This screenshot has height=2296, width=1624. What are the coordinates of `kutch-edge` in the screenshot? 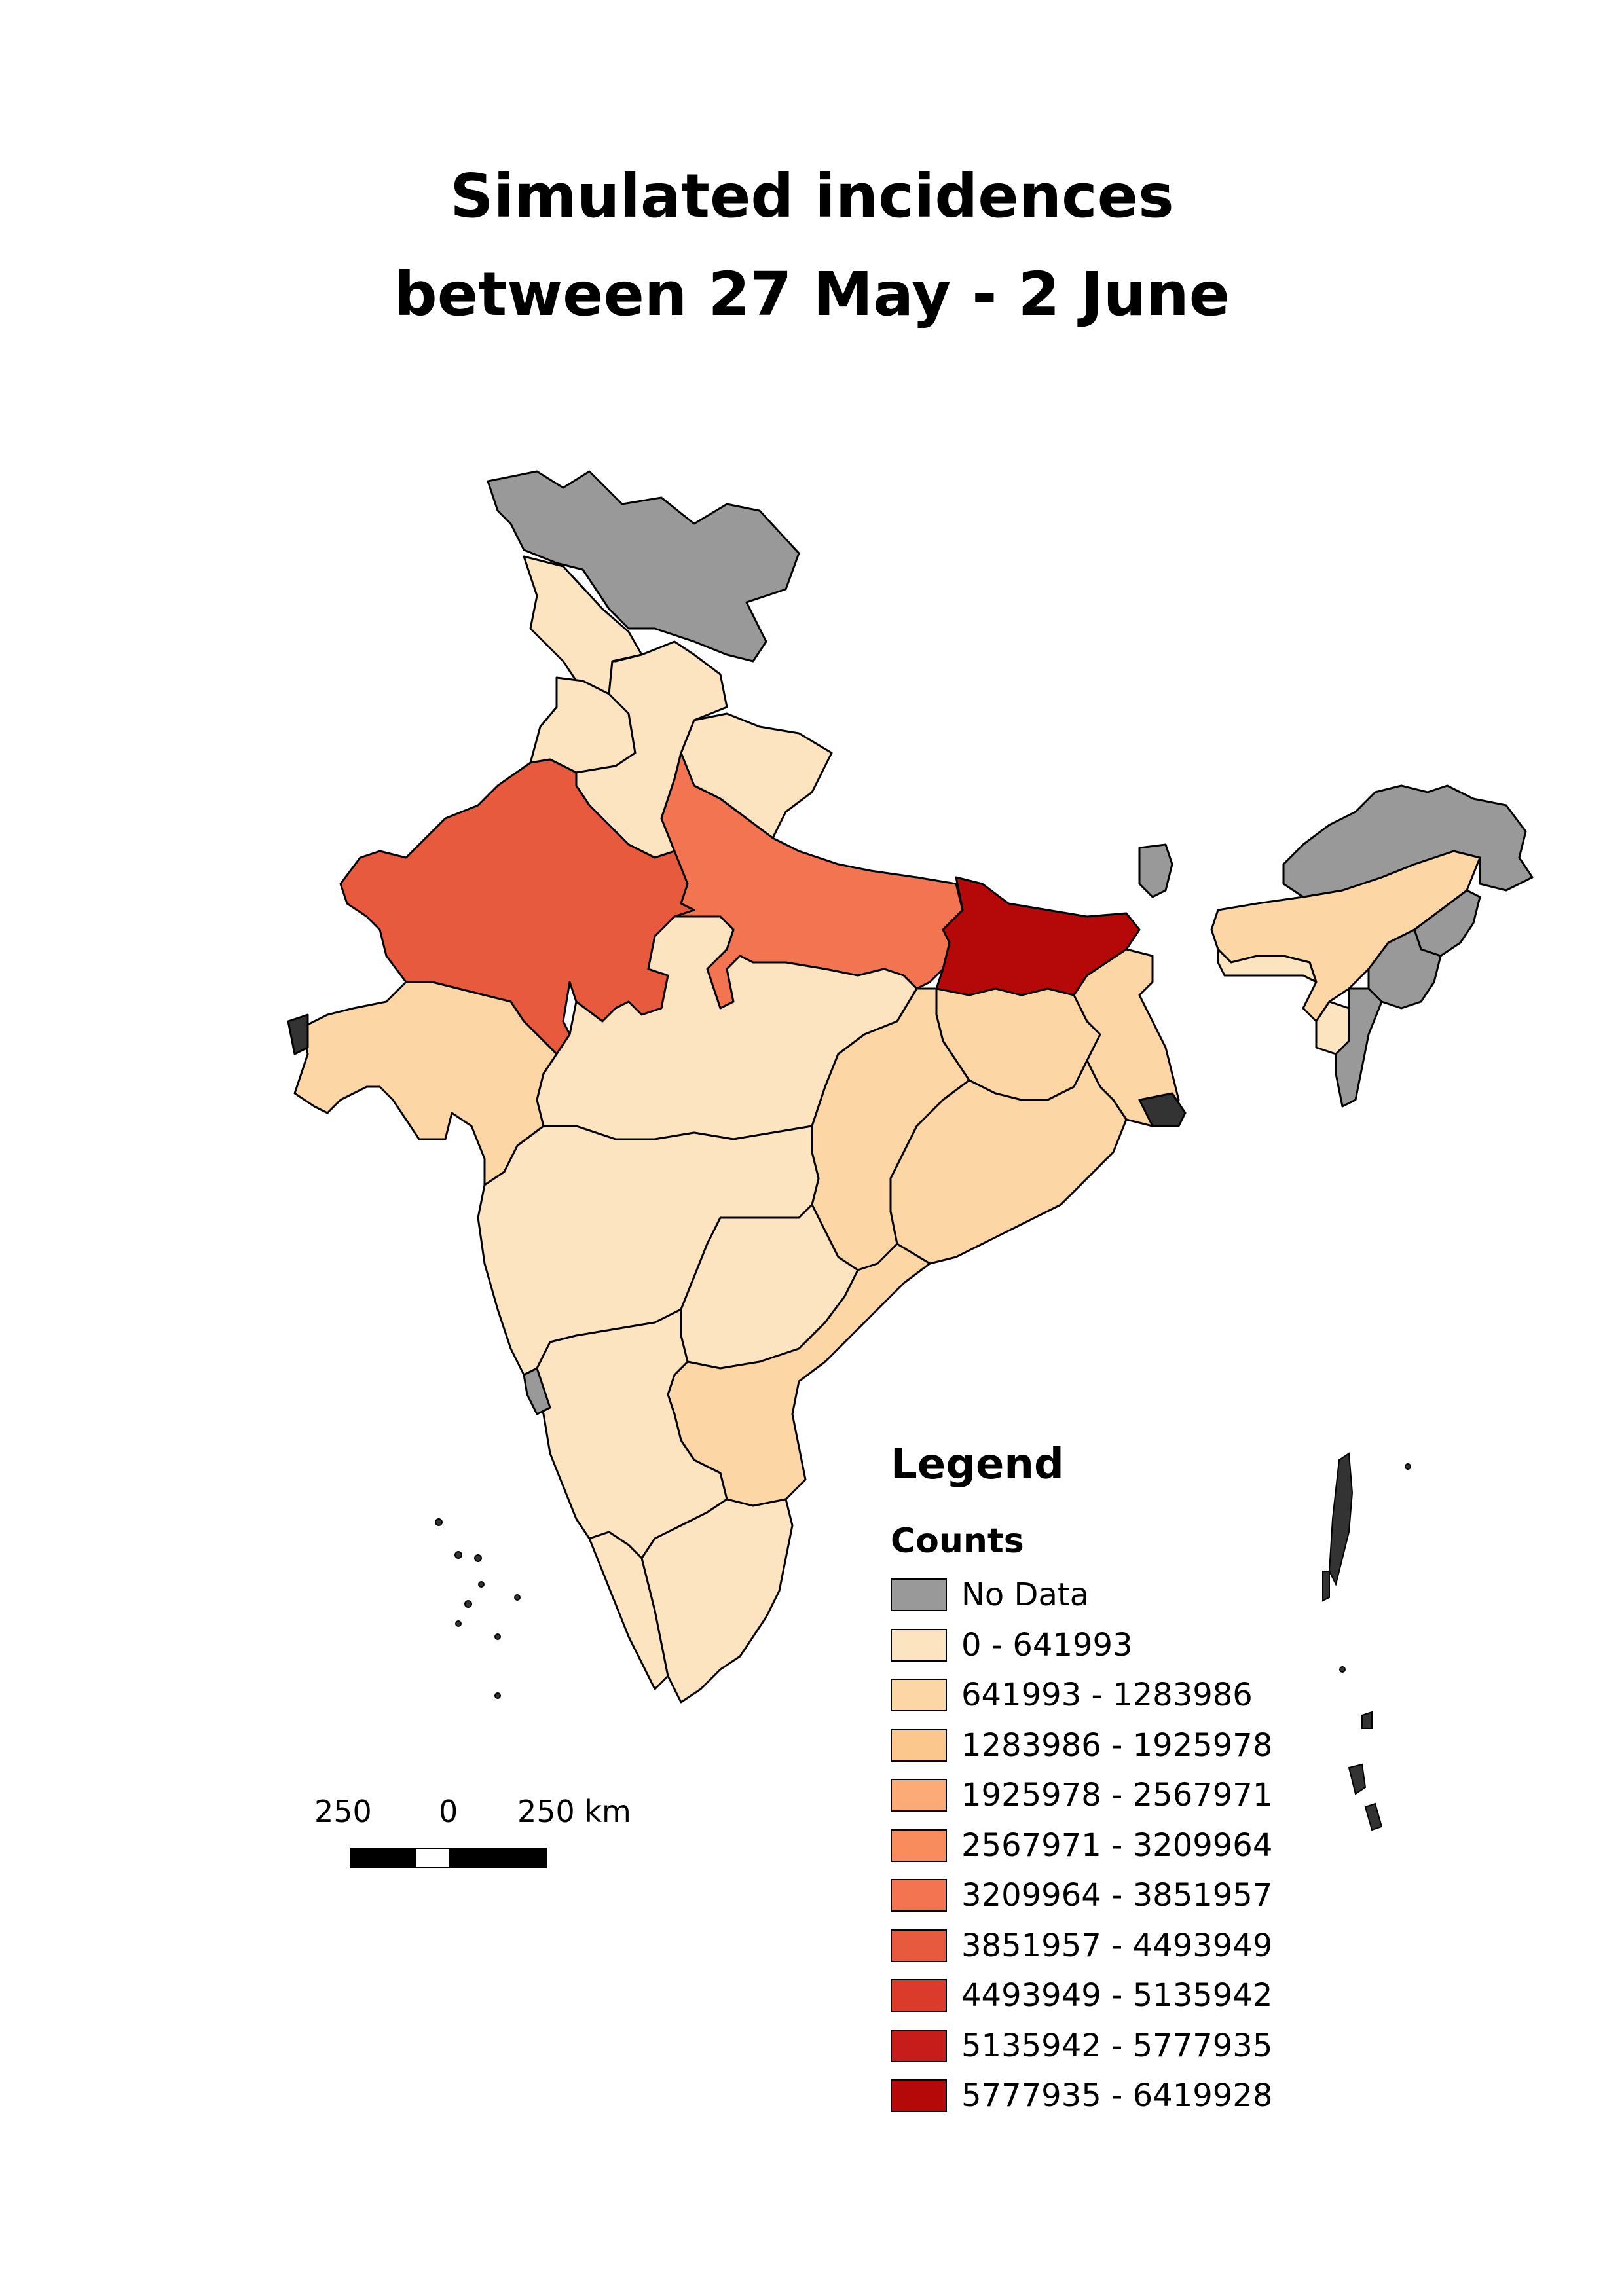 It's located at (298, 1034).